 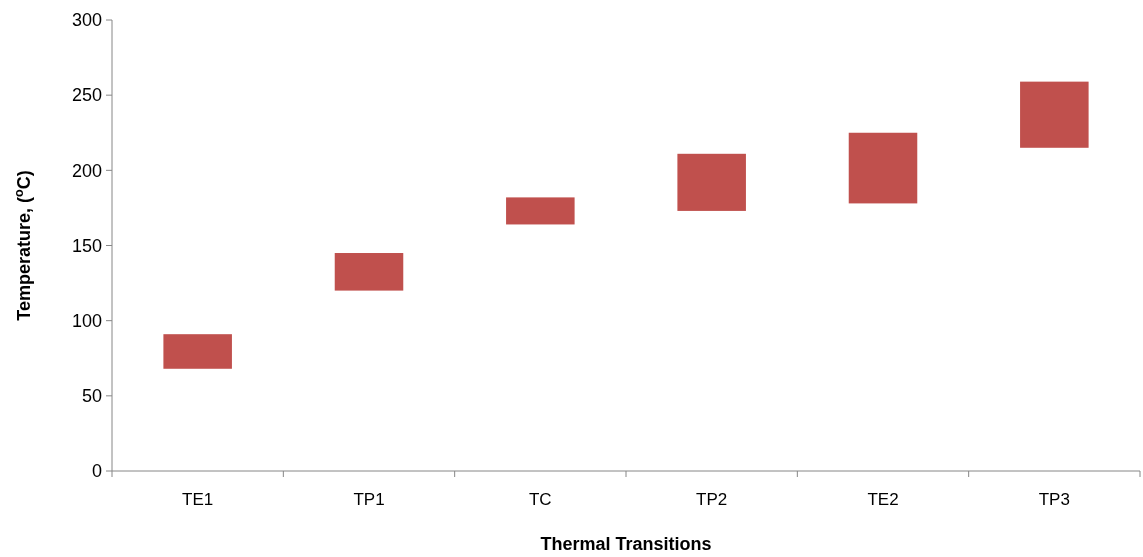 What do you see at coordinates (86, 170) in the screenshot?
I see `y-tick-label: 200` at bounding box center [86, 170].